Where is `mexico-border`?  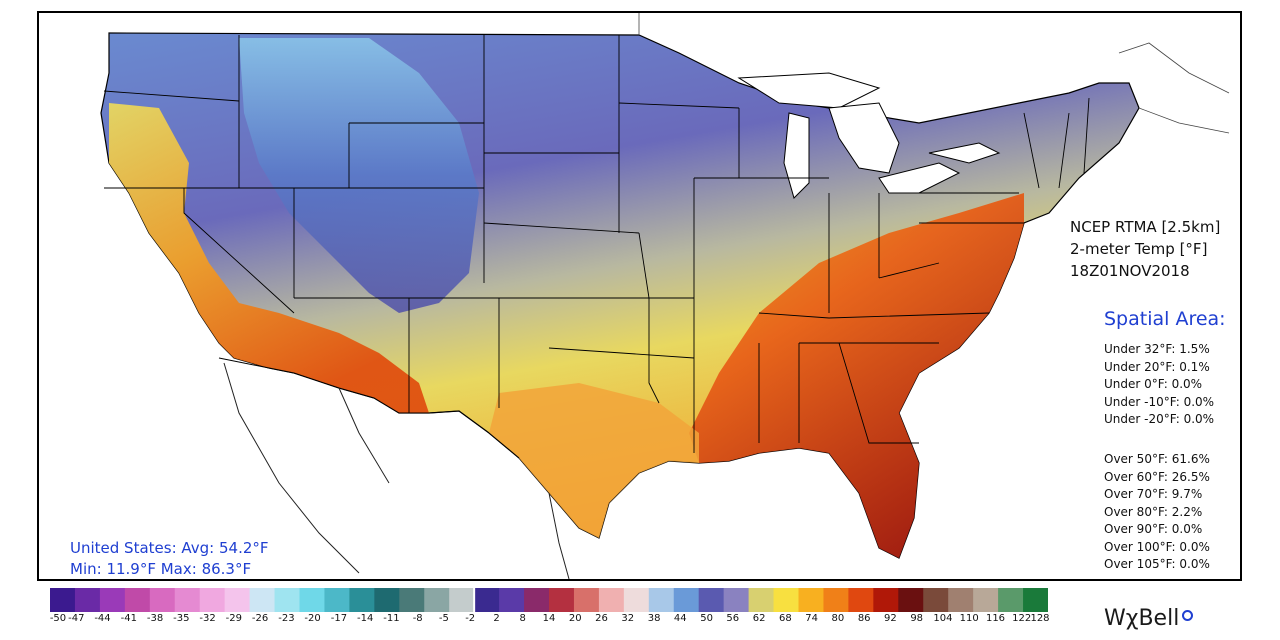 mexico-border is located at coordinates (369, 408).